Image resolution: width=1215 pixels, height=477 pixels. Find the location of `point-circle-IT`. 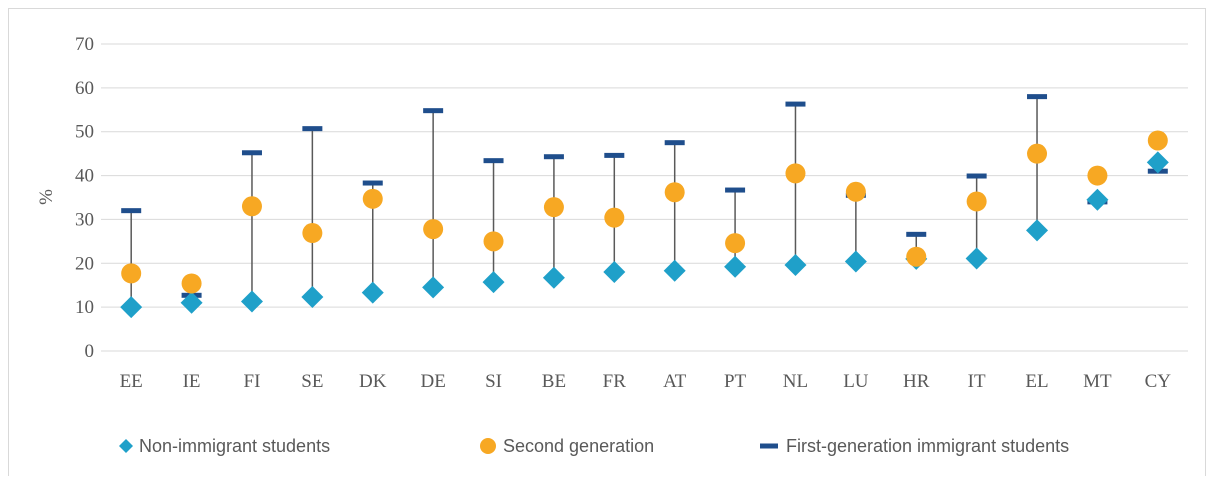

point-circle-IT is located at coordinates (976, 201).